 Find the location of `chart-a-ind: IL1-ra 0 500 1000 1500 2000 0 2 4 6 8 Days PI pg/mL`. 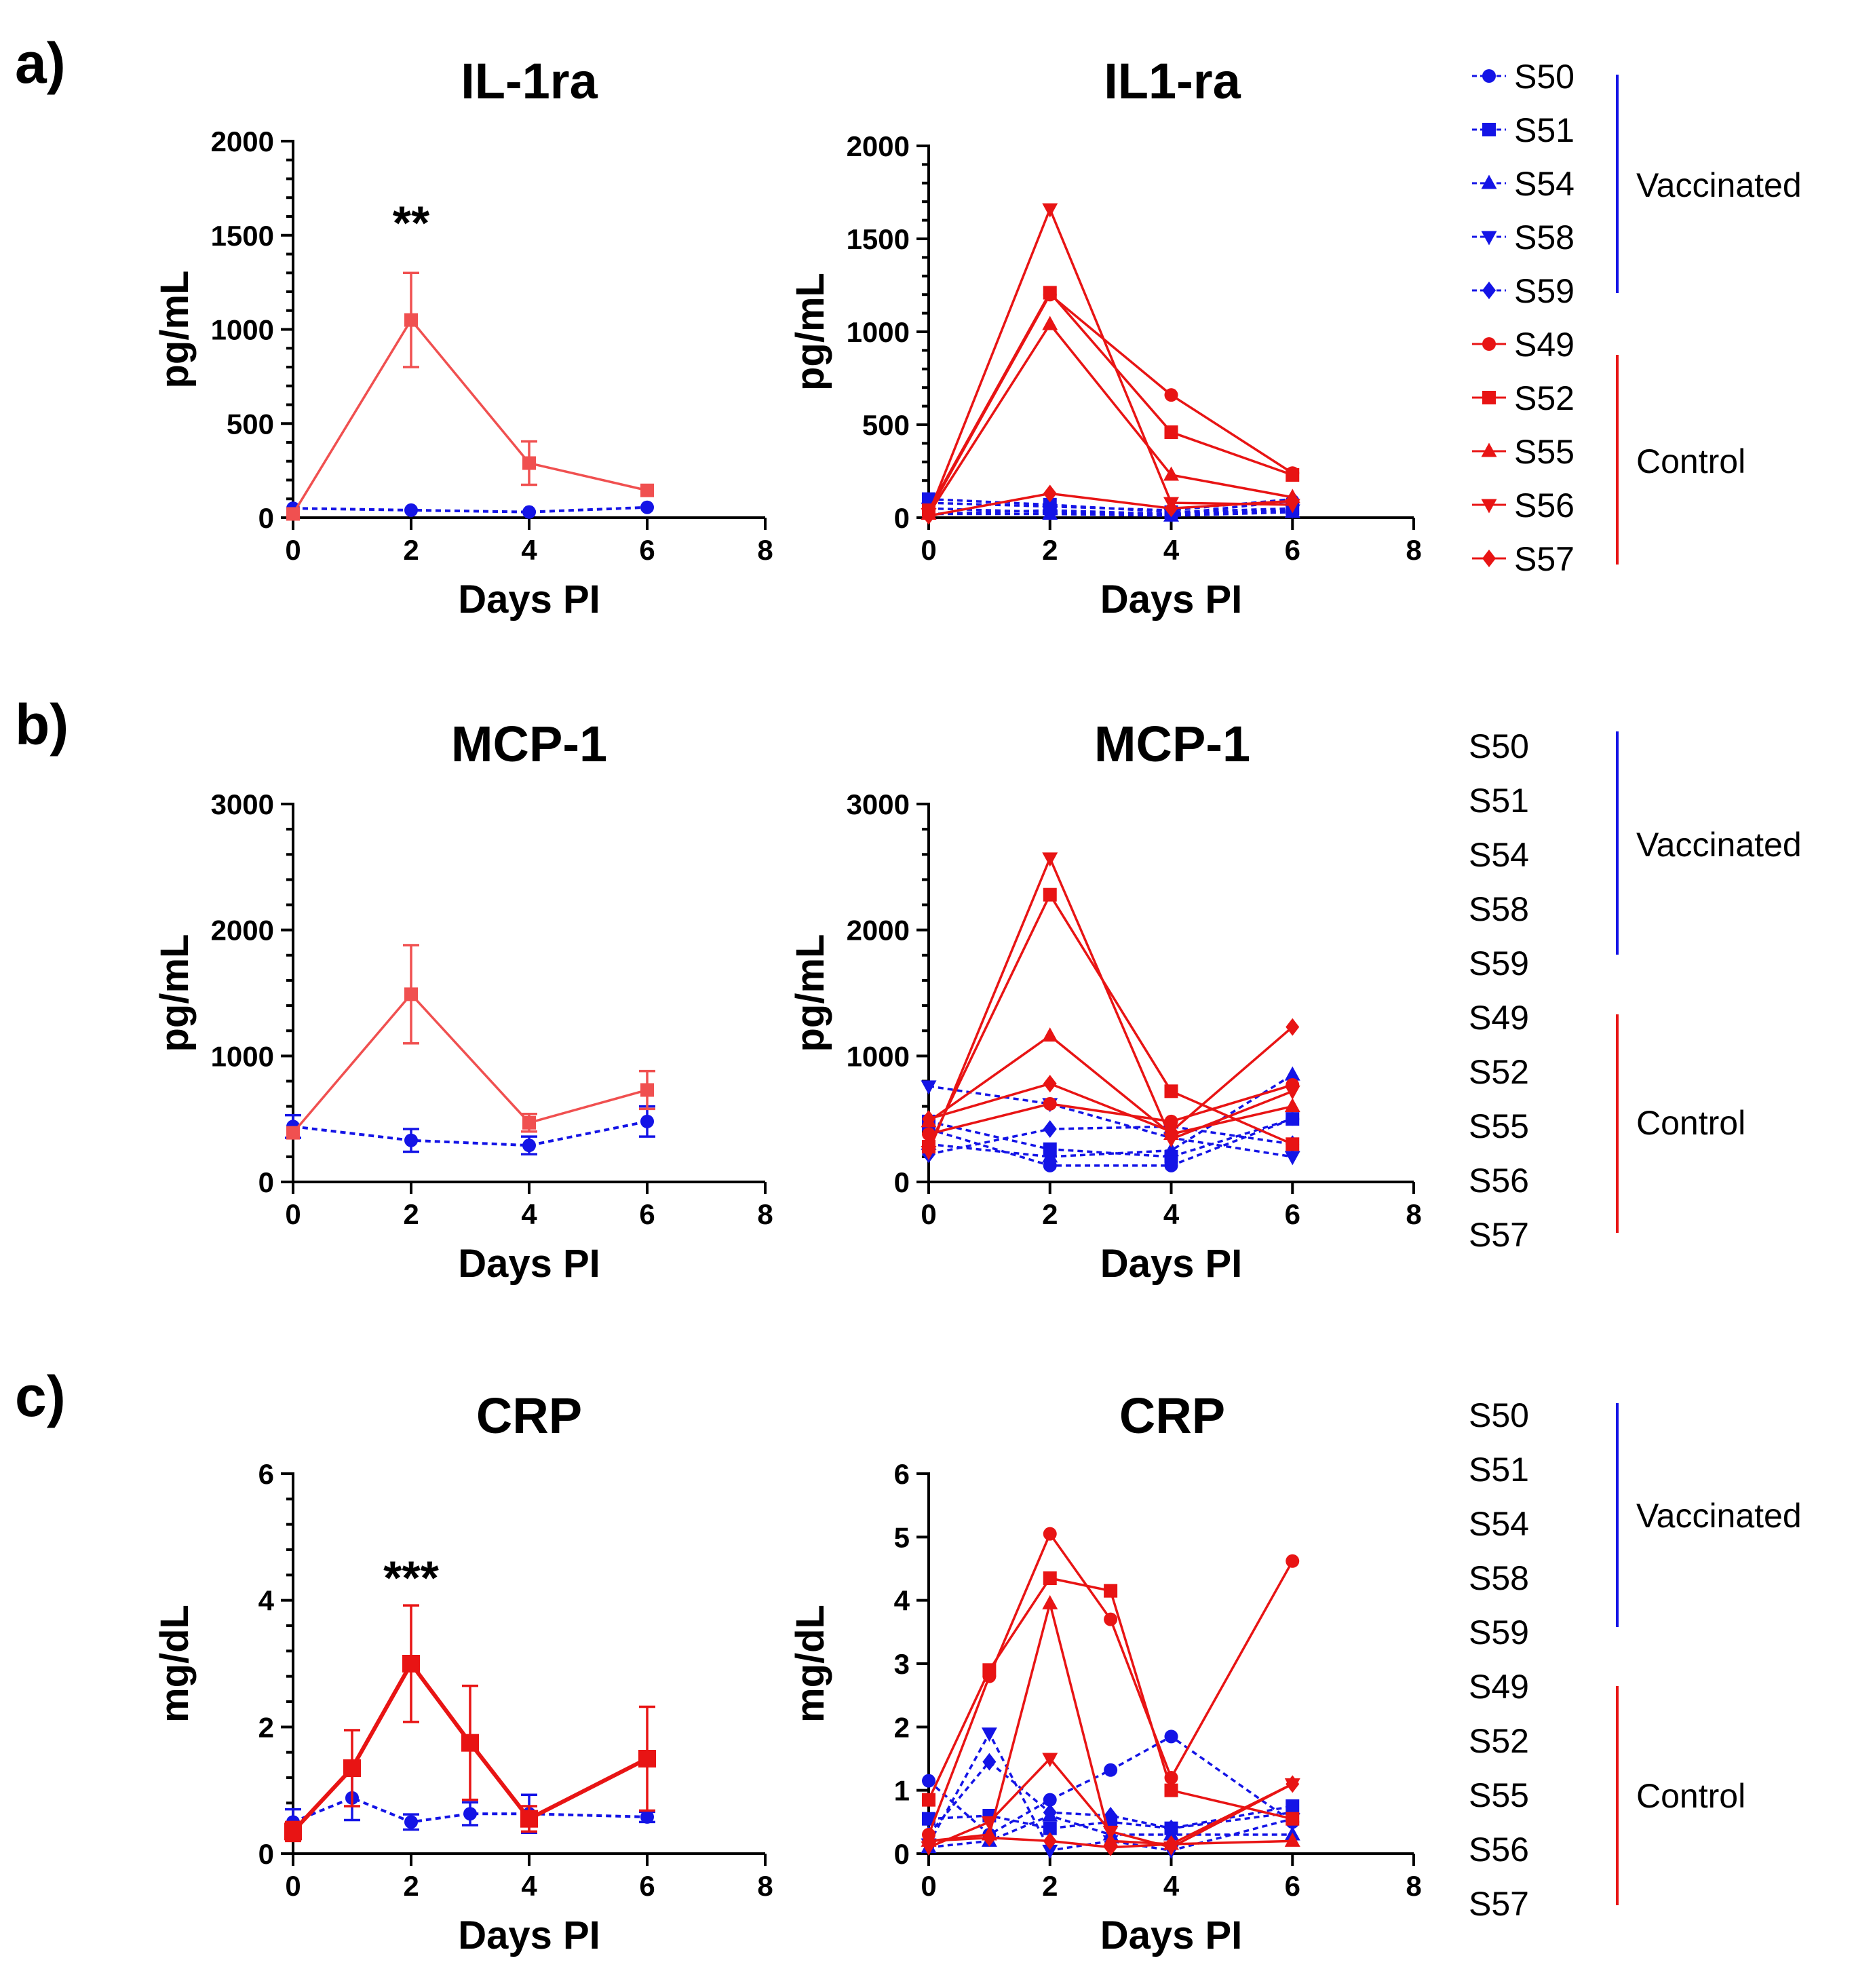

chart-a-ind: IL1-ra 0 500 1000 1500 2000 0 2 4 6 8 Days PI pg/mL is located at coordinates (1105, 337).